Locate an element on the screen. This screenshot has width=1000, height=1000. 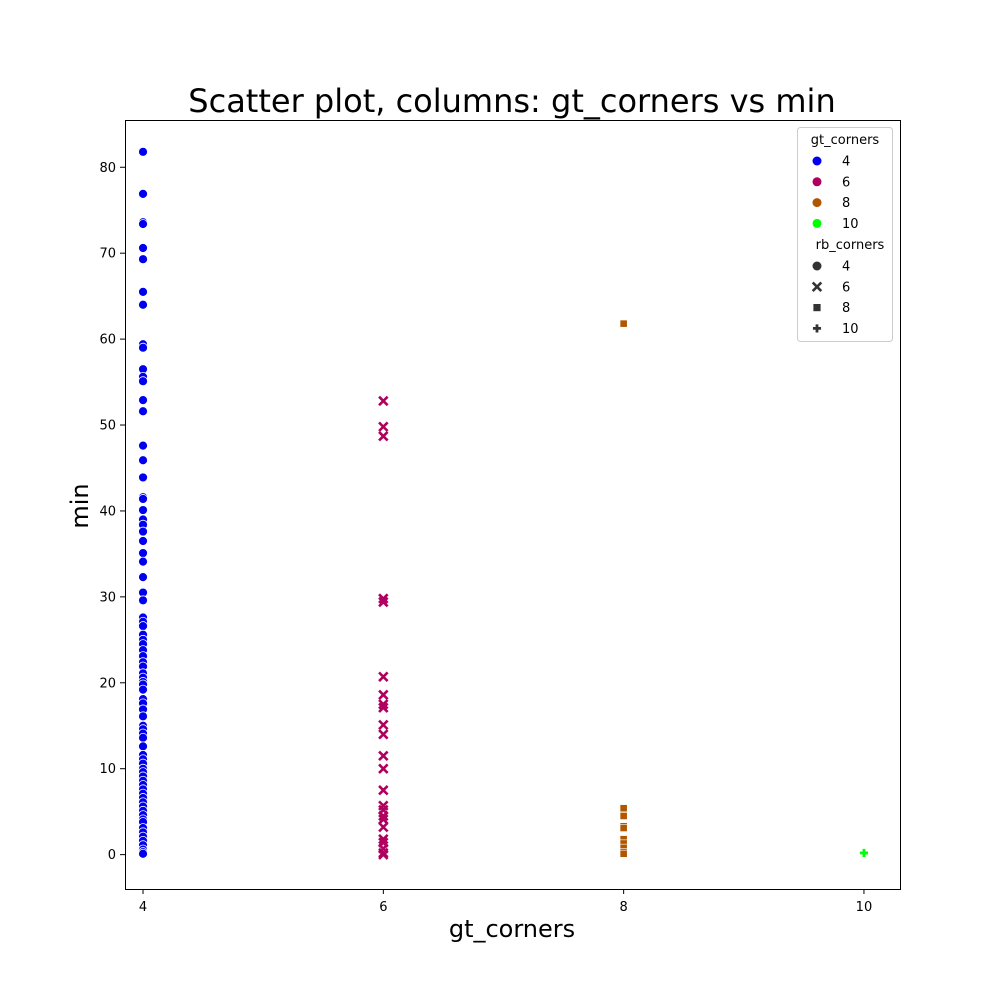
legend-style-label: 8 is located at coordinates (846, 308).